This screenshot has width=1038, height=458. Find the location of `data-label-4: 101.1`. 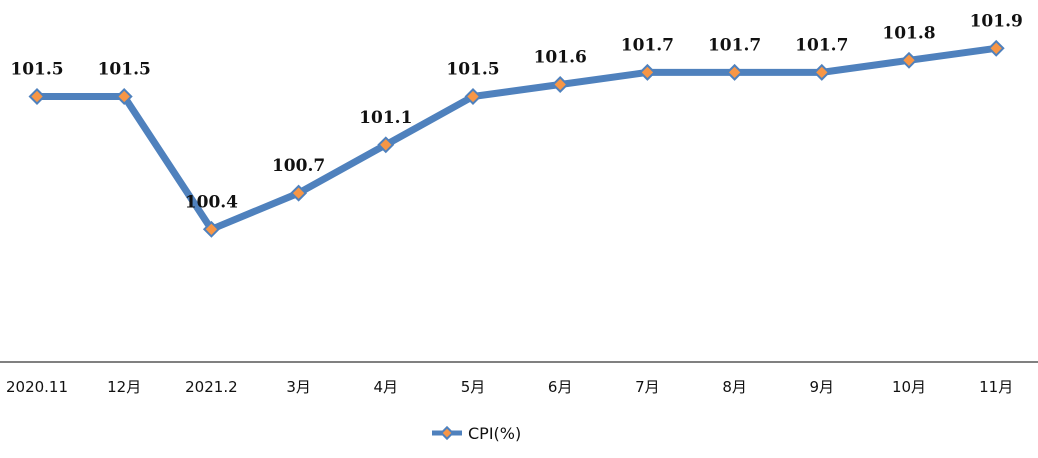

data-label-4: 101.1 is located at coordinates (385, 118).